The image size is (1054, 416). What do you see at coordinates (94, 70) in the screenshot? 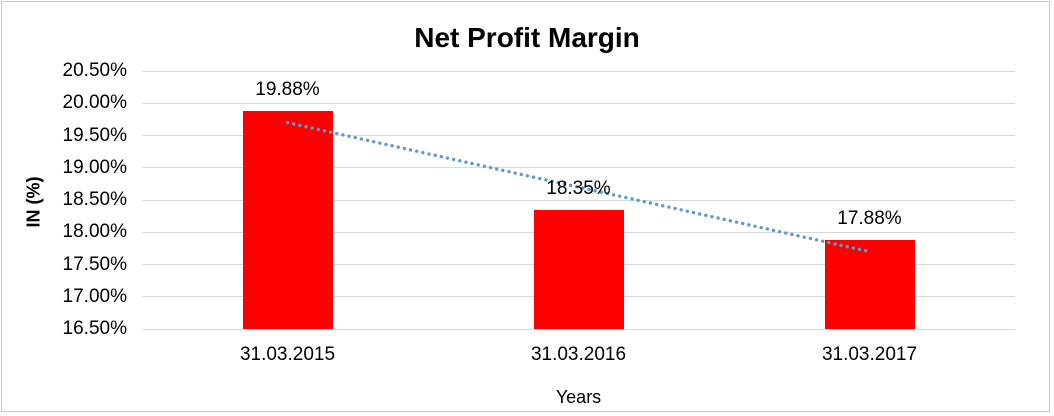
I see `y-axis-tick-label: 20.50%` at bounding box center [94, 70].